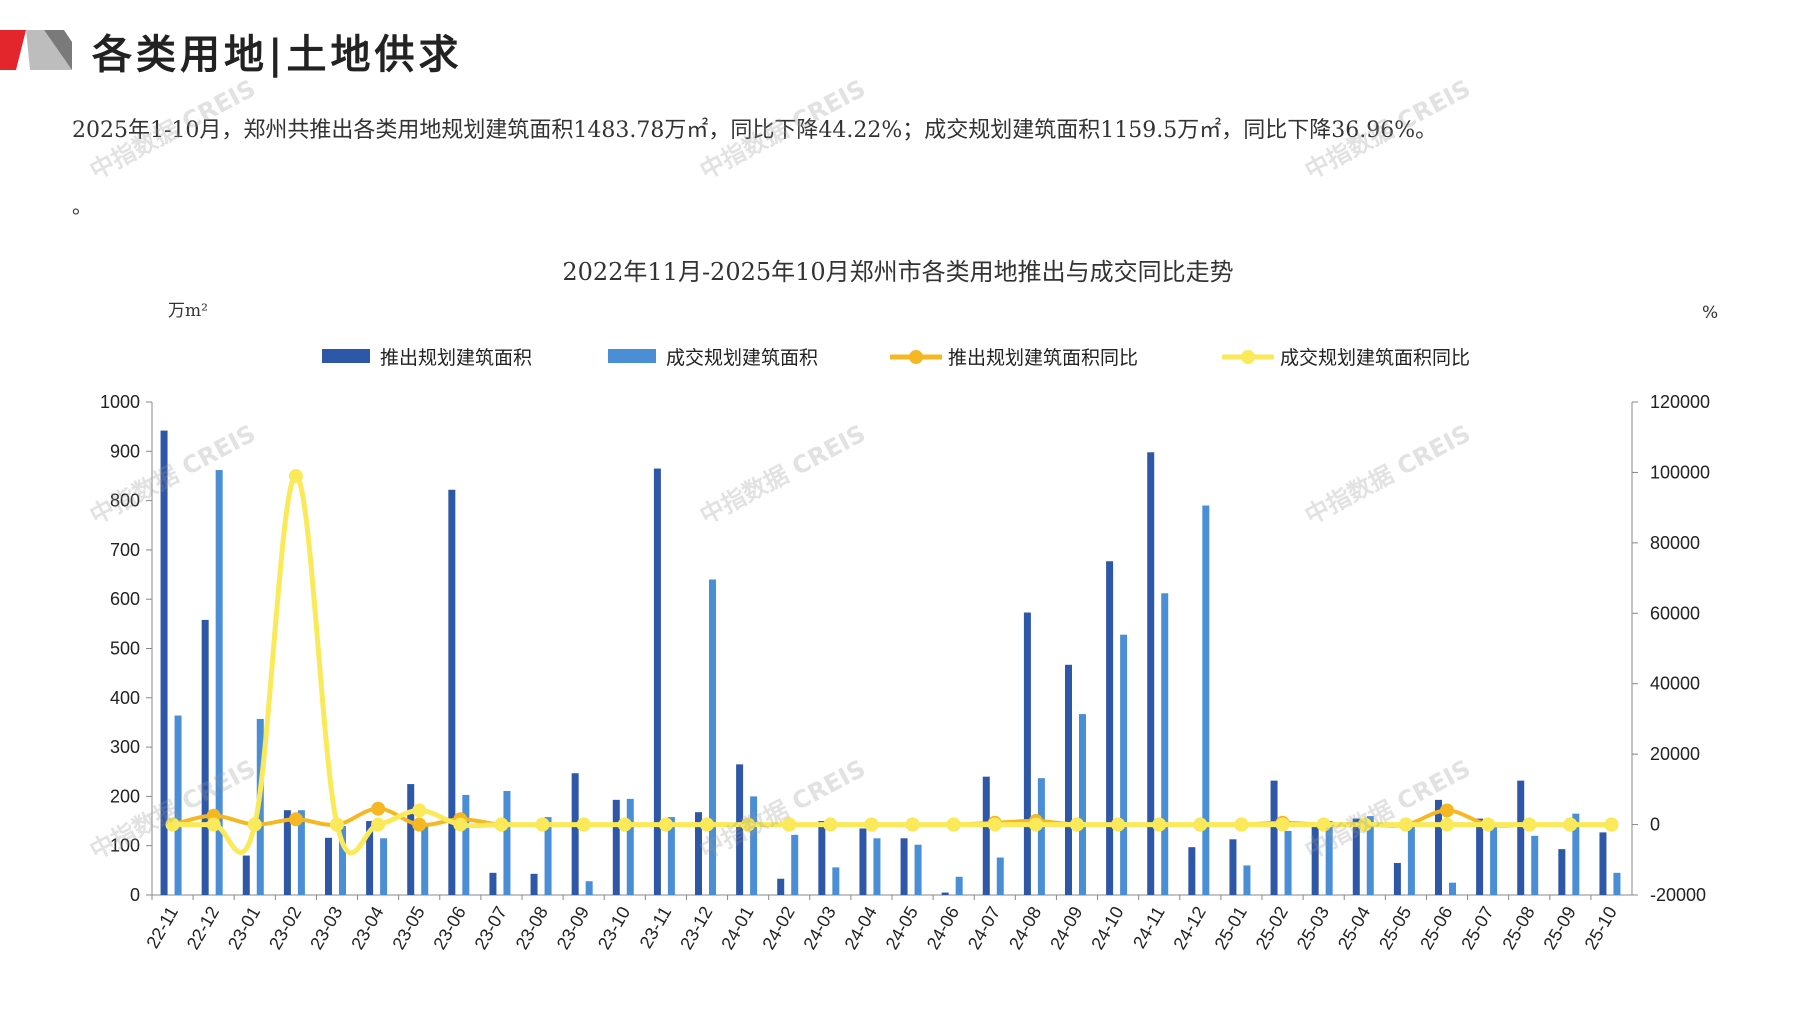 The width and height of the screenshot is (1797, 1010). Describe the element at coordinates (1436, 928) in the screenshot. I see `x-tick-label: 25-06` at that location.